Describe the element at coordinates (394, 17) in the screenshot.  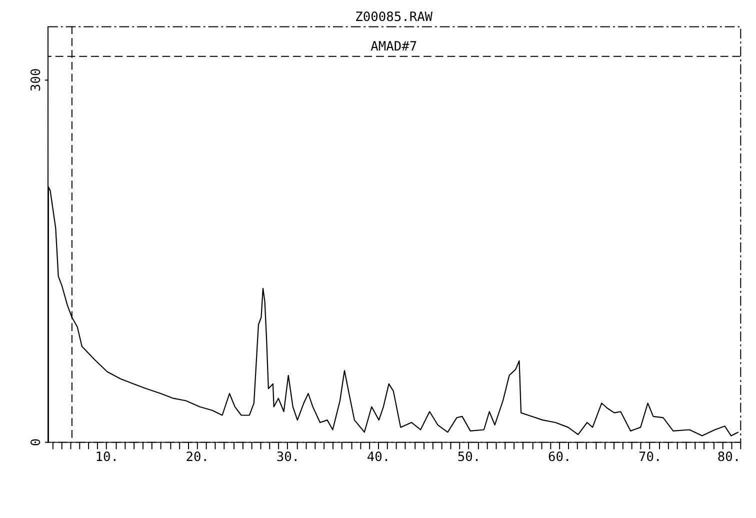
I see `chart-title: Z00085.RAW` at that location.